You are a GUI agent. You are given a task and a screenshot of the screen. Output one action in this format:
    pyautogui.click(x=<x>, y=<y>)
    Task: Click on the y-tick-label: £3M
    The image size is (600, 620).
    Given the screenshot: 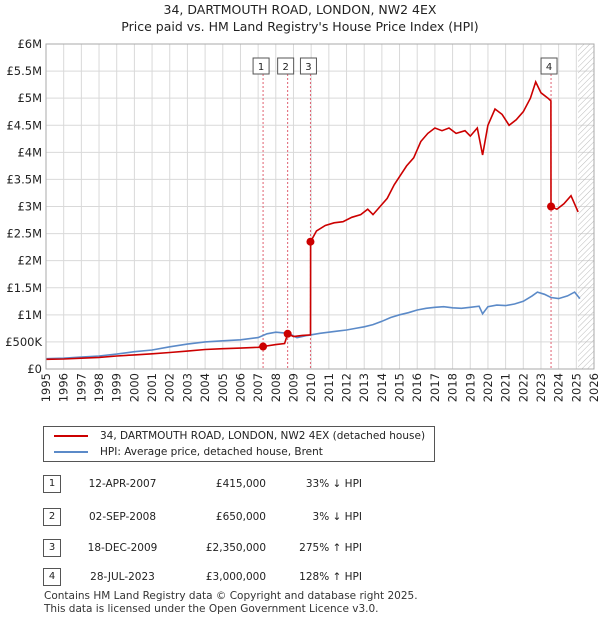 What is the action you would take?
    pyautogui.click(x=29, y=207)
    